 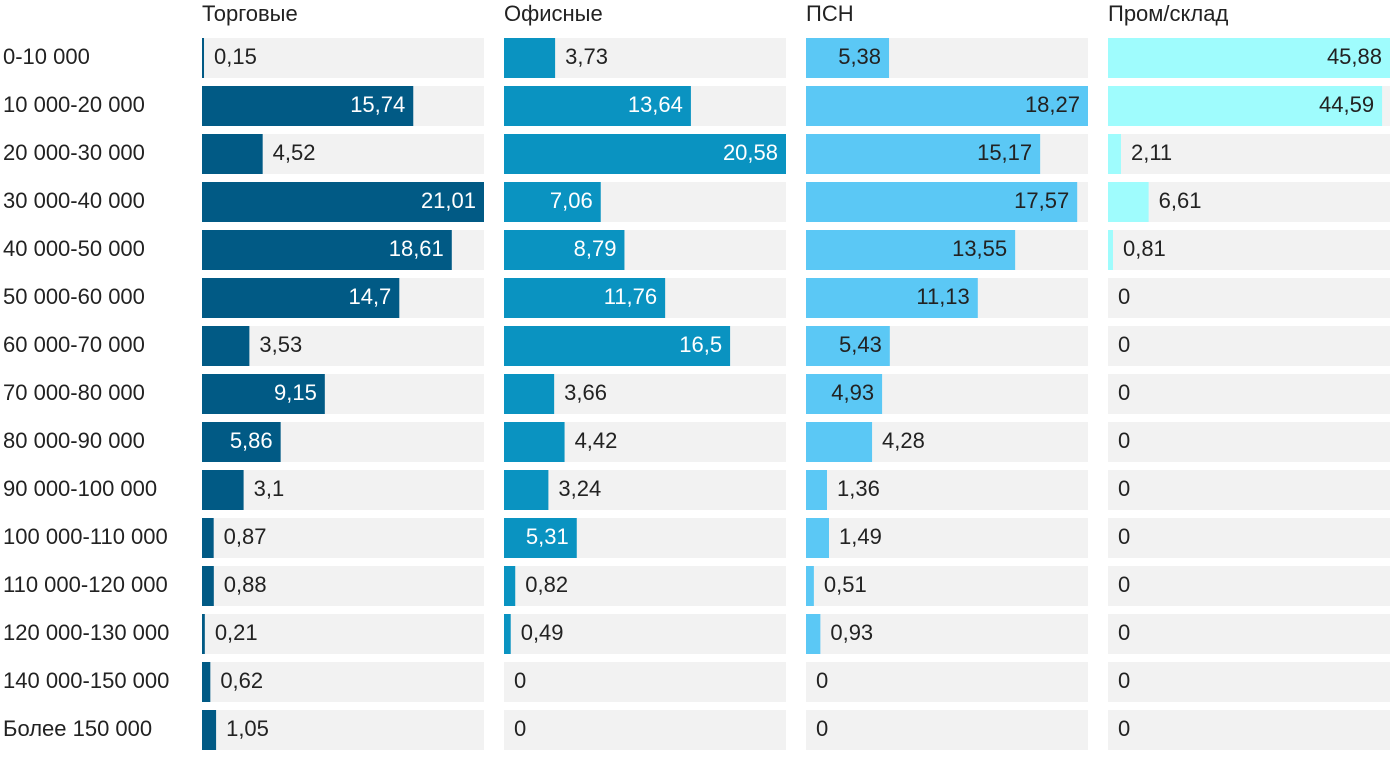 I want to click on category-label: 100 000-110 000, so click(x=85, y=536).